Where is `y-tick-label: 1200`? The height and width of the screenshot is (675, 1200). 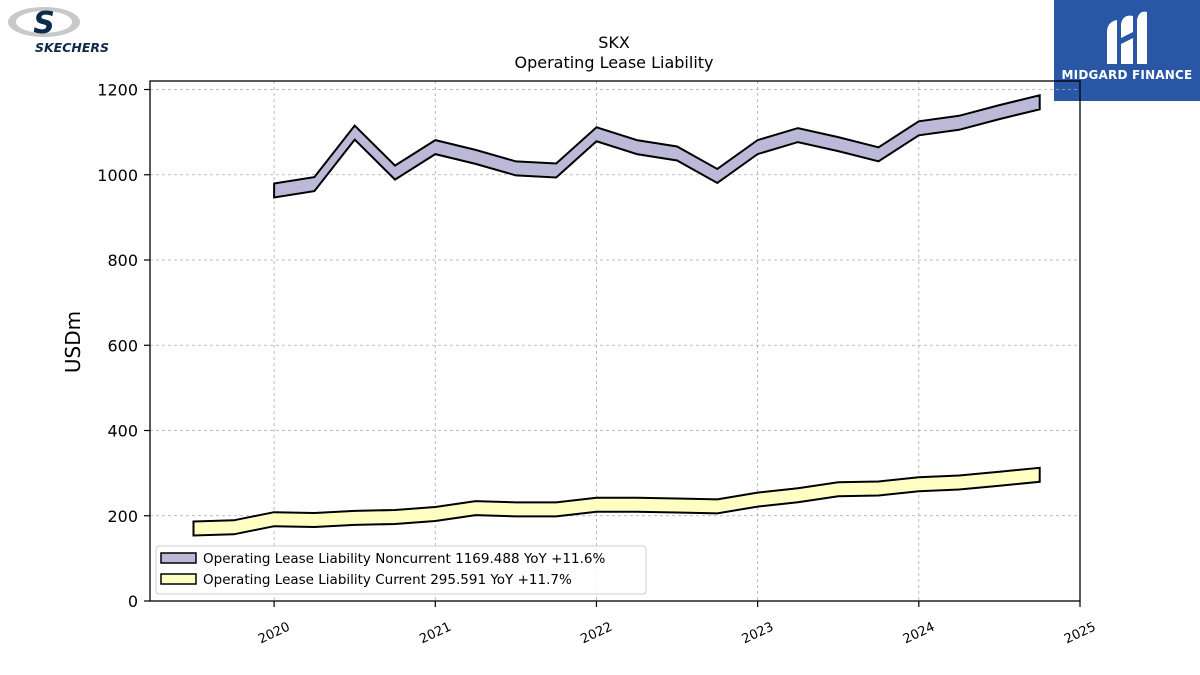 y-tick-label: 1200 is located at coordinates (117, 90).